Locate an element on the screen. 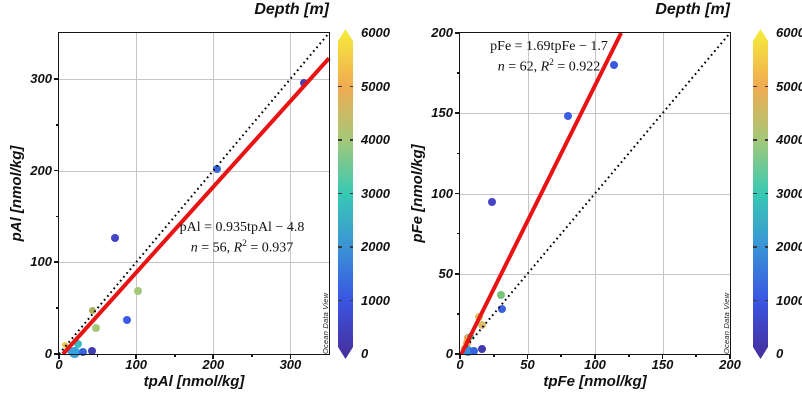 This screenshot has height=400, width=802. regression-stats: n = 62, R2 = 0.922 is located at coordinates (549, 66).